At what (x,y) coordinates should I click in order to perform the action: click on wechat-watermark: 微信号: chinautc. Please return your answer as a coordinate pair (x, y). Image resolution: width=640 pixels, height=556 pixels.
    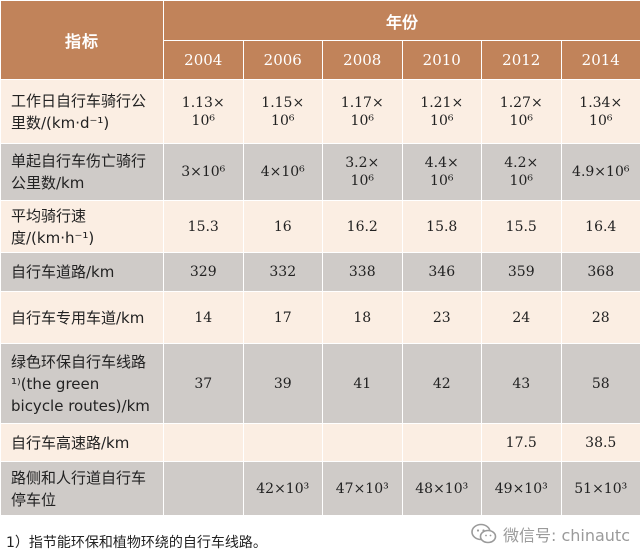
    Looking at the image, I should click on (550, 534).